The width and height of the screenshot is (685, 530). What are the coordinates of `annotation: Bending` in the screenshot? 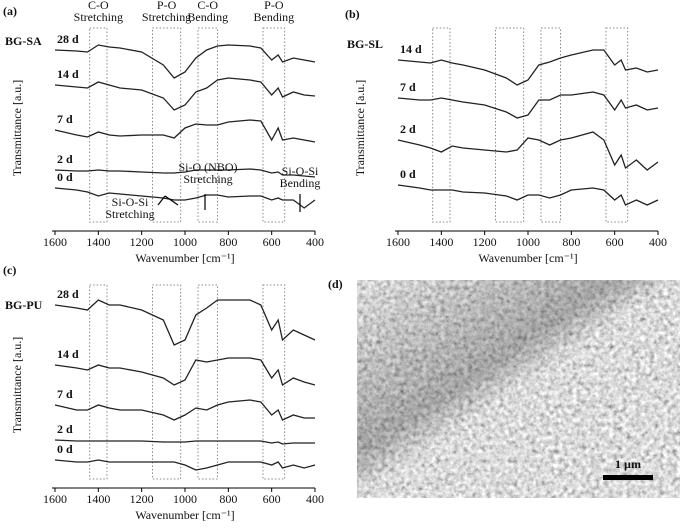 It's located at (300, 183).